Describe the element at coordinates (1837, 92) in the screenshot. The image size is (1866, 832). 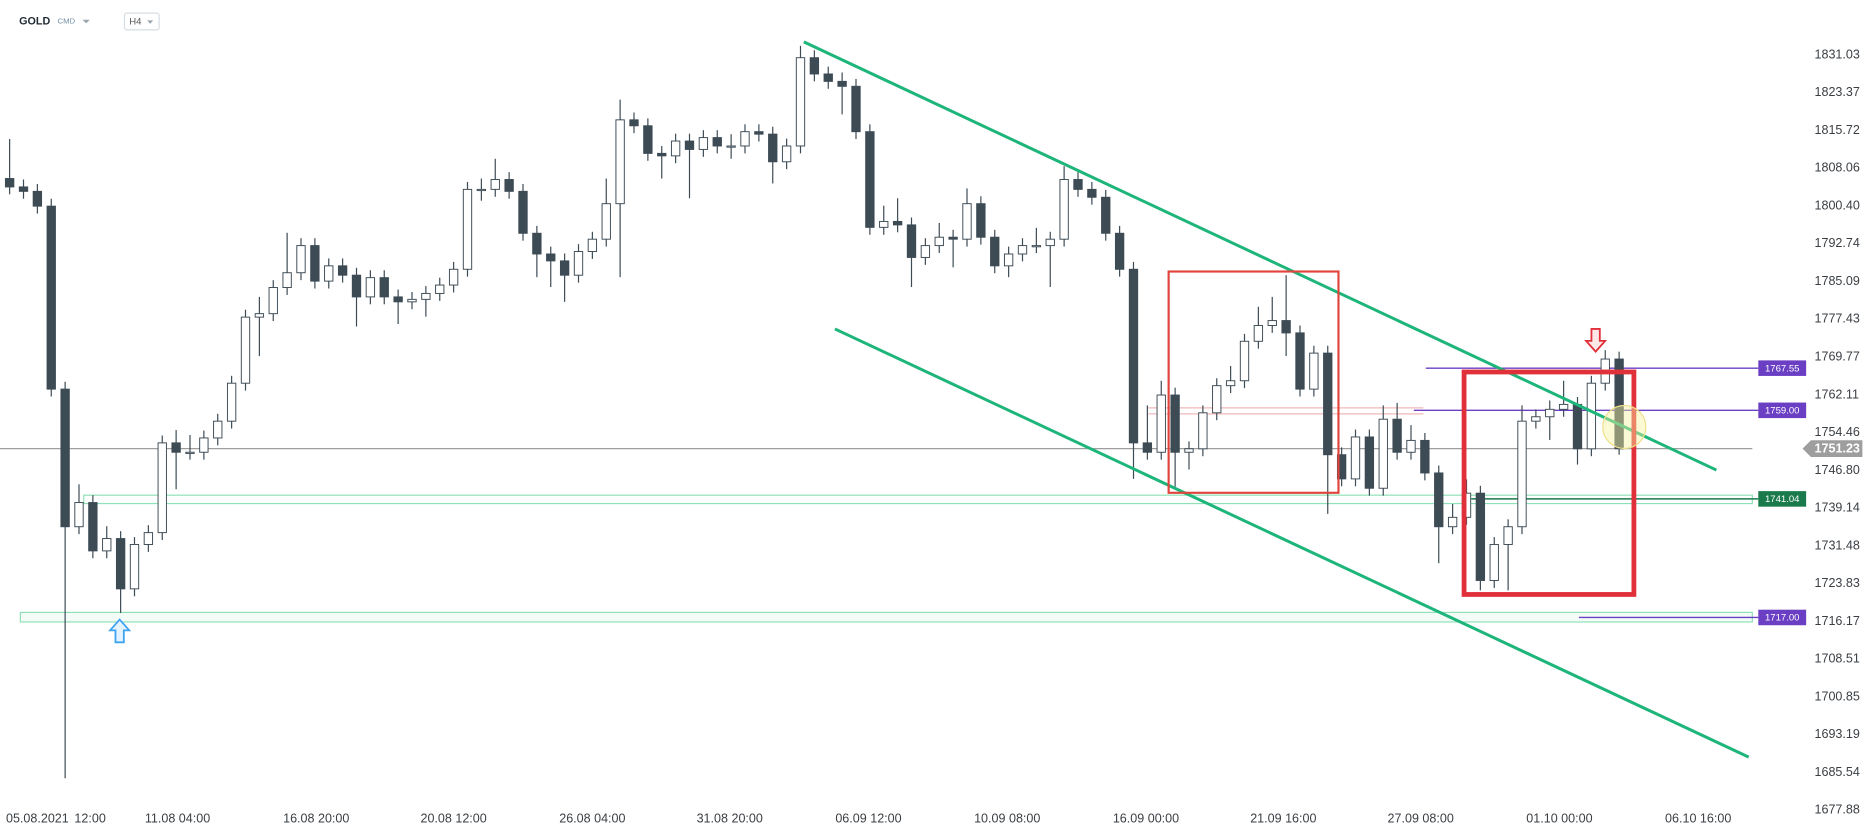
I see `y-tick-label: 1823.37` at that location.